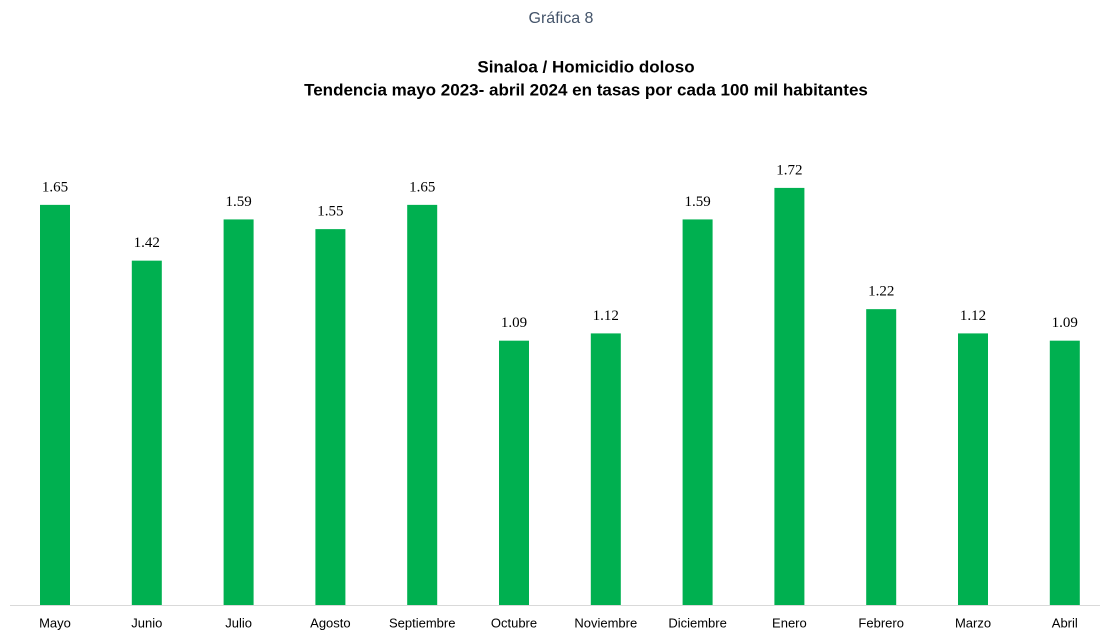 The height and width of the screenshot is (633, 1103). I want to click on x-tick-label: Julio, so click(238, 622).